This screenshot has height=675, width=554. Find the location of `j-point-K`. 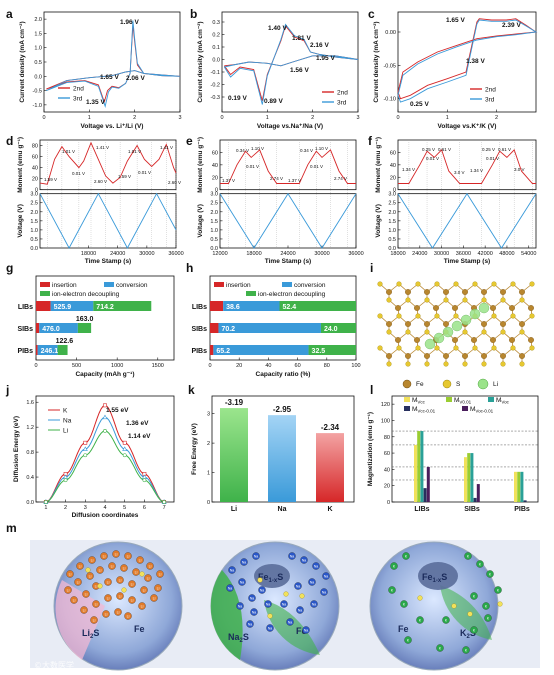

j-point-K is located at coordinates (85, 442).